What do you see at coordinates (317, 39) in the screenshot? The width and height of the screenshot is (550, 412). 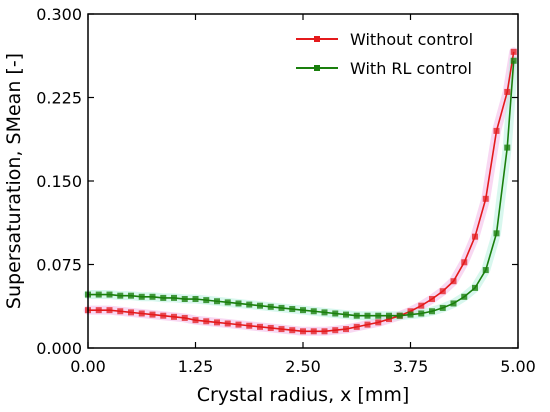 I see `legend-marker-without-control` at bounding box center [317, 39].